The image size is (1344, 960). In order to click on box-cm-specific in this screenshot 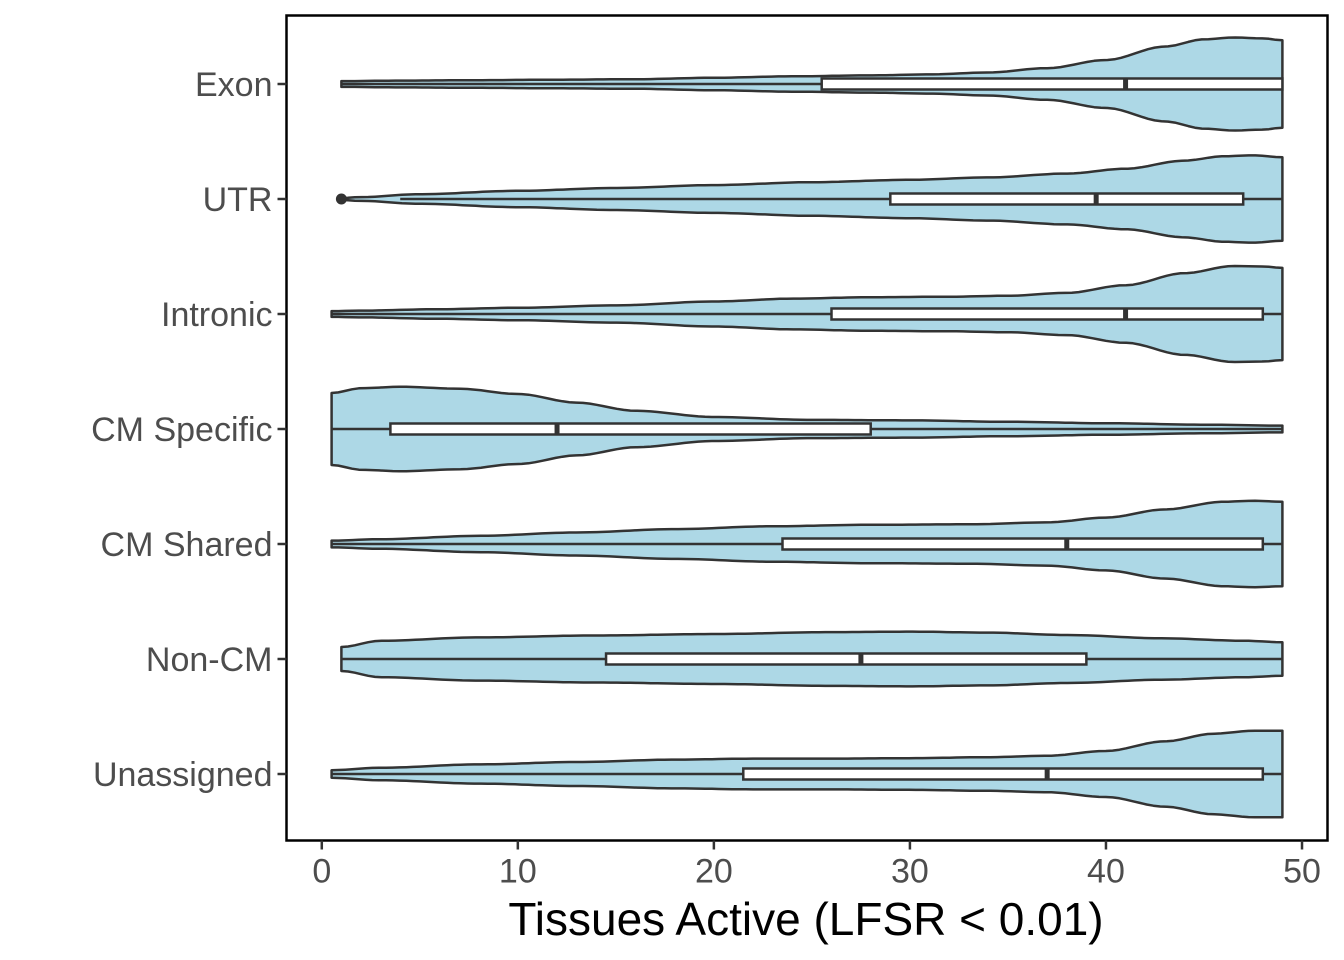, I will do `click(630, 429)`.